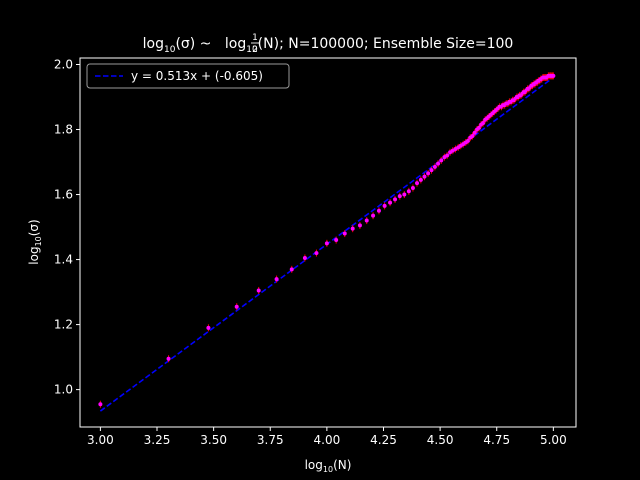 Image resolution: width=640 pixels, height=480 pixels. I want to click on x-tick-label: 5.00, so click(553, 440).